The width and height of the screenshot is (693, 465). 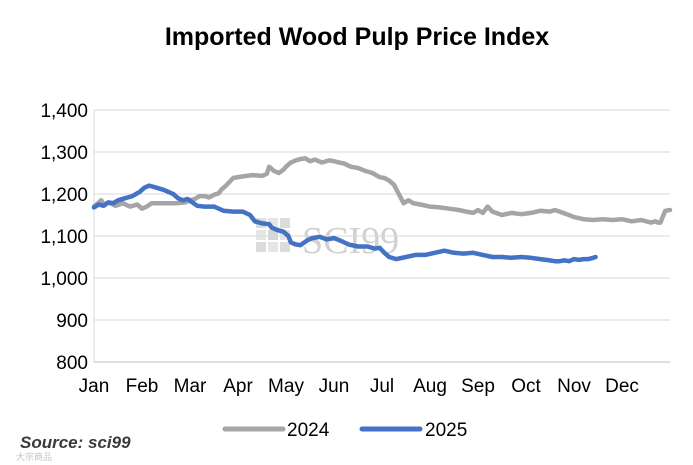 I want to click on x-tick-label: Dec, so click(x=622, y=386).